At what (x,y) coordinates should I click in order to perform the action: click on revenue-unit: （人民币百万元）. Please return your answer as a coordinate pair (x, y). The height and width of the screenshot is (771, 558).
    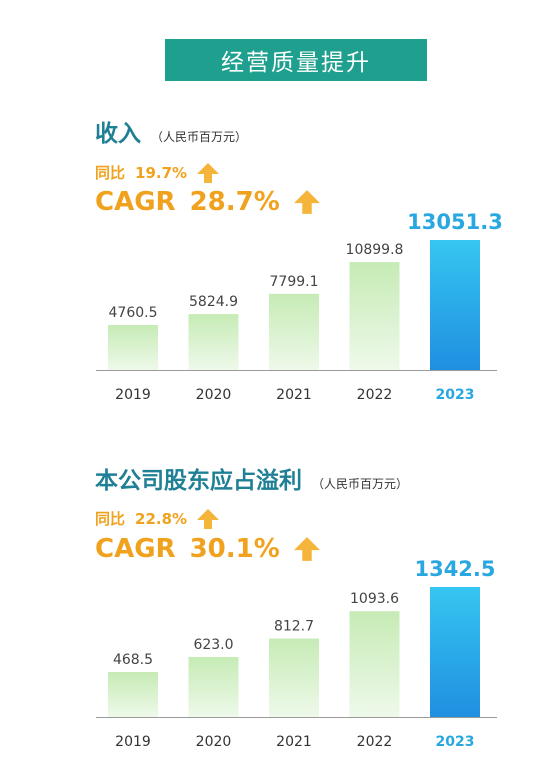
    Looking at the image, I should click on (199, 137).